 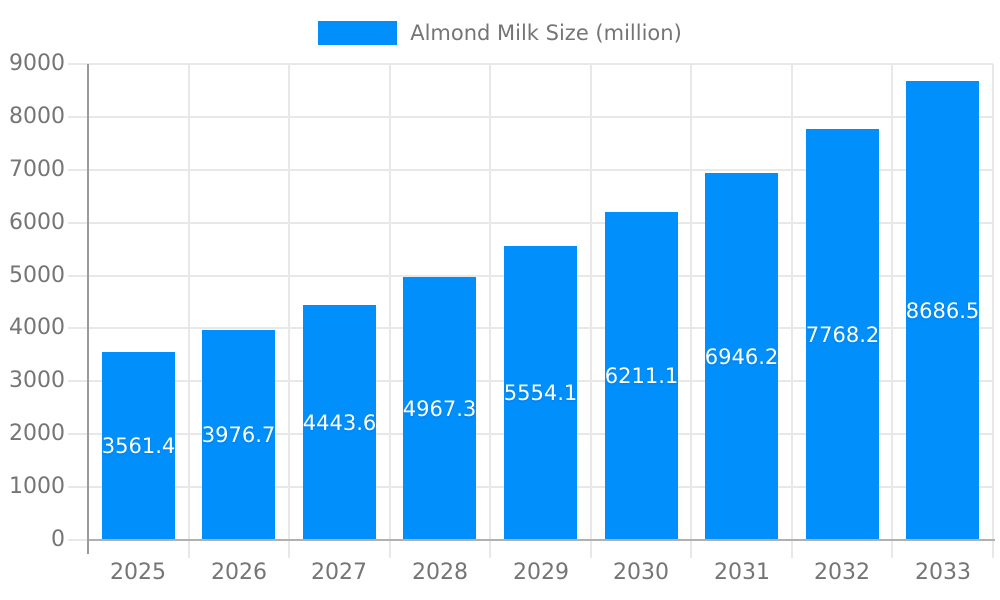 What do you see at coordinates (541, 572) in the screenshot?
I see `x-axis-label: 2029` at bounding box center [541, 572].